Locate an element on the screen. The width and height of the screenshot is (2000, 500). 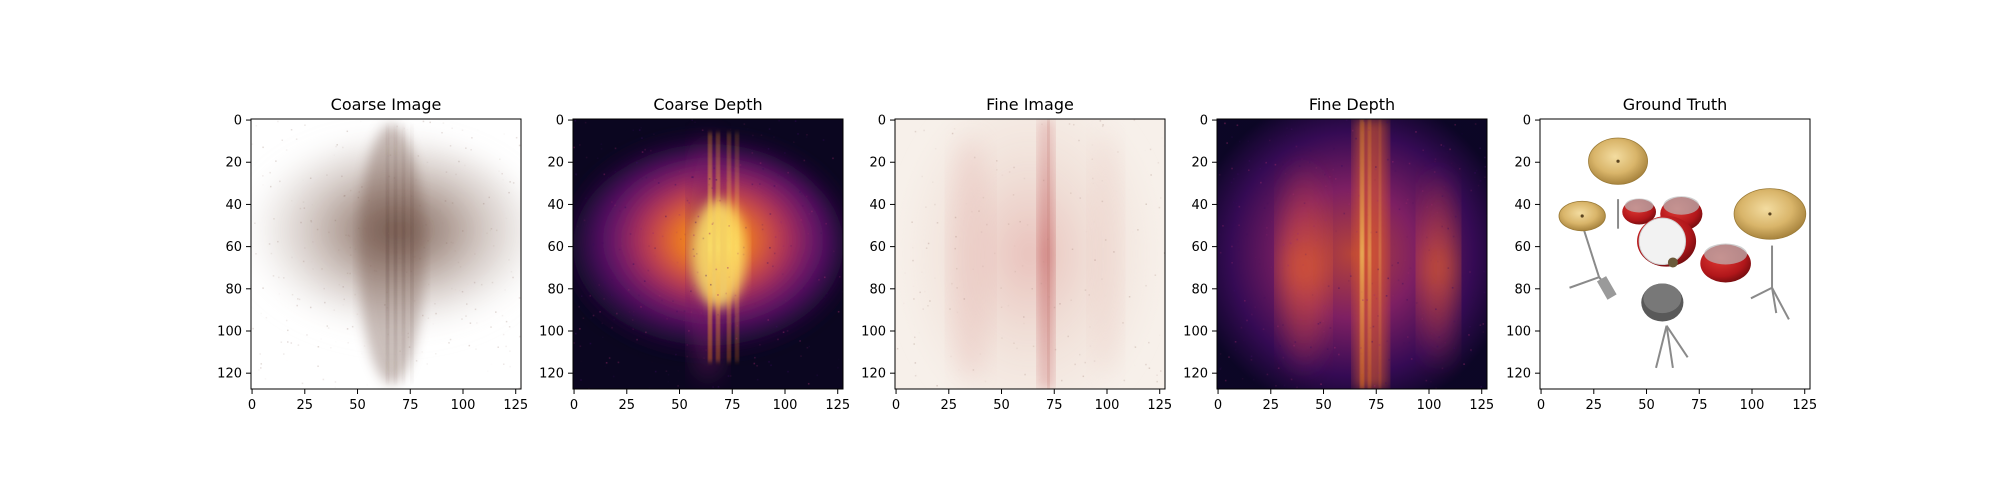
x-tick-label: 0 is located at coordinates (252, 405).